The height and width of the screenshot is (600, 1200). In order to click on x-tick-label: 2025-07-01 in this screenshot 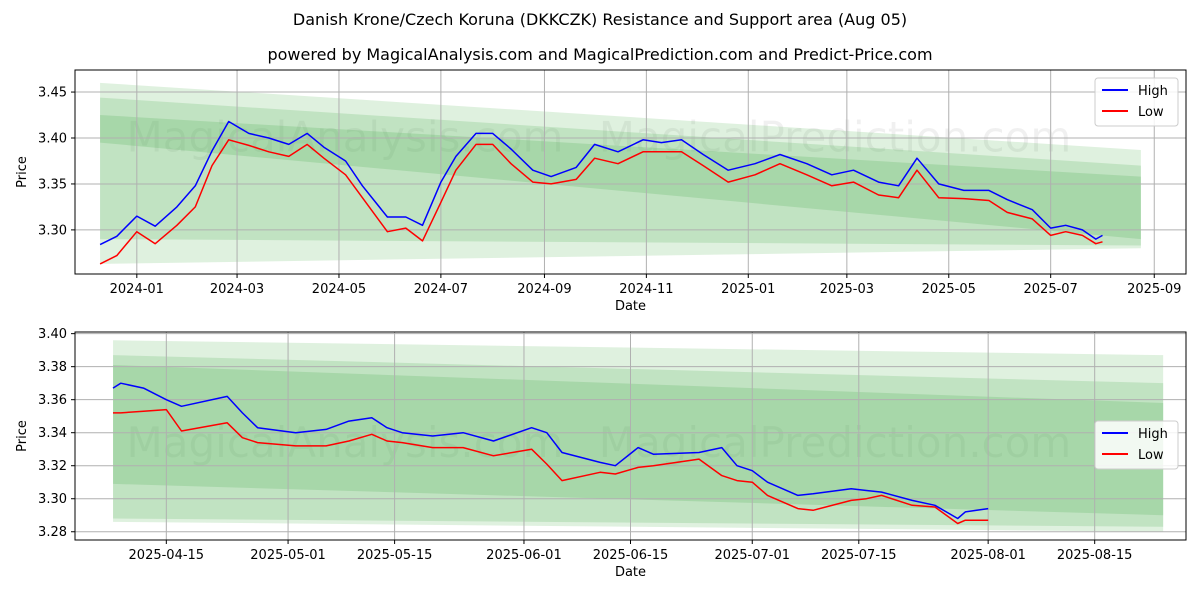, I will do `click(752, 555)`.